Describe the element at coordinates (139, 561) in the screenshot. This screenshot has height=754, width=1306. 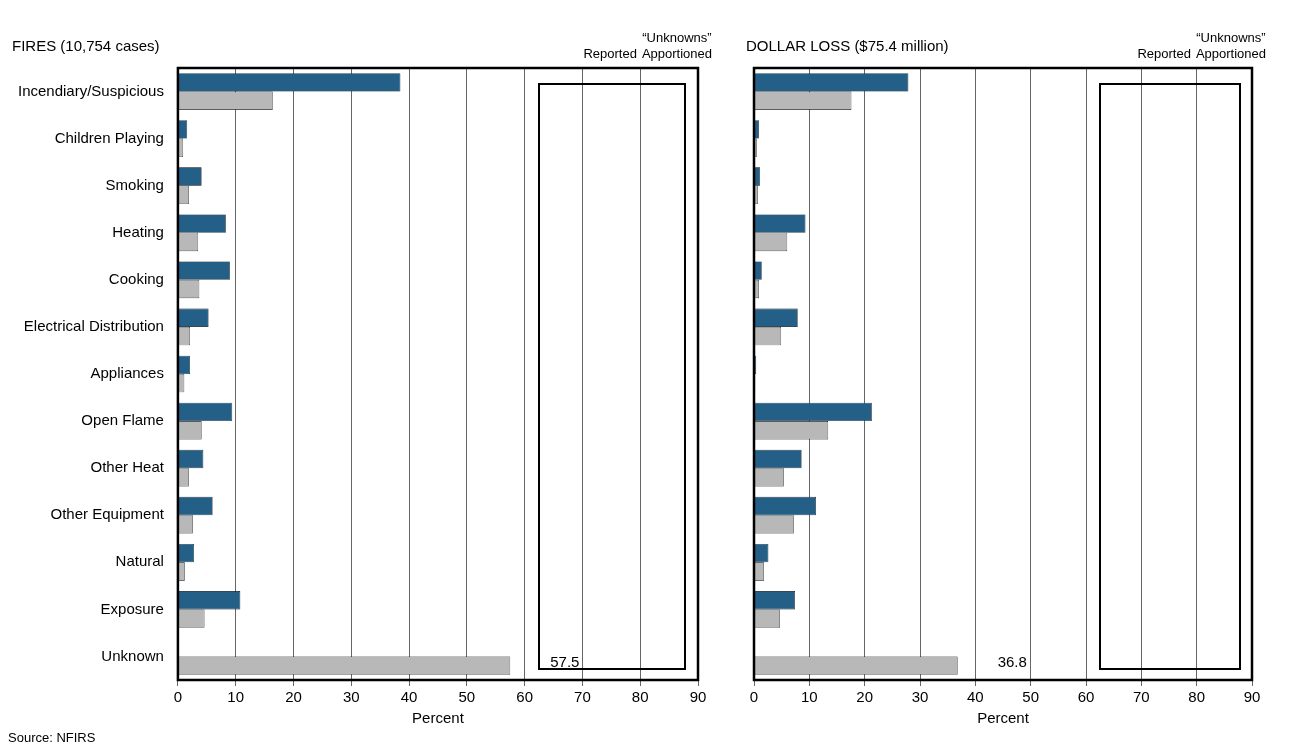
I see `y-tick-label: Natural` at that location.